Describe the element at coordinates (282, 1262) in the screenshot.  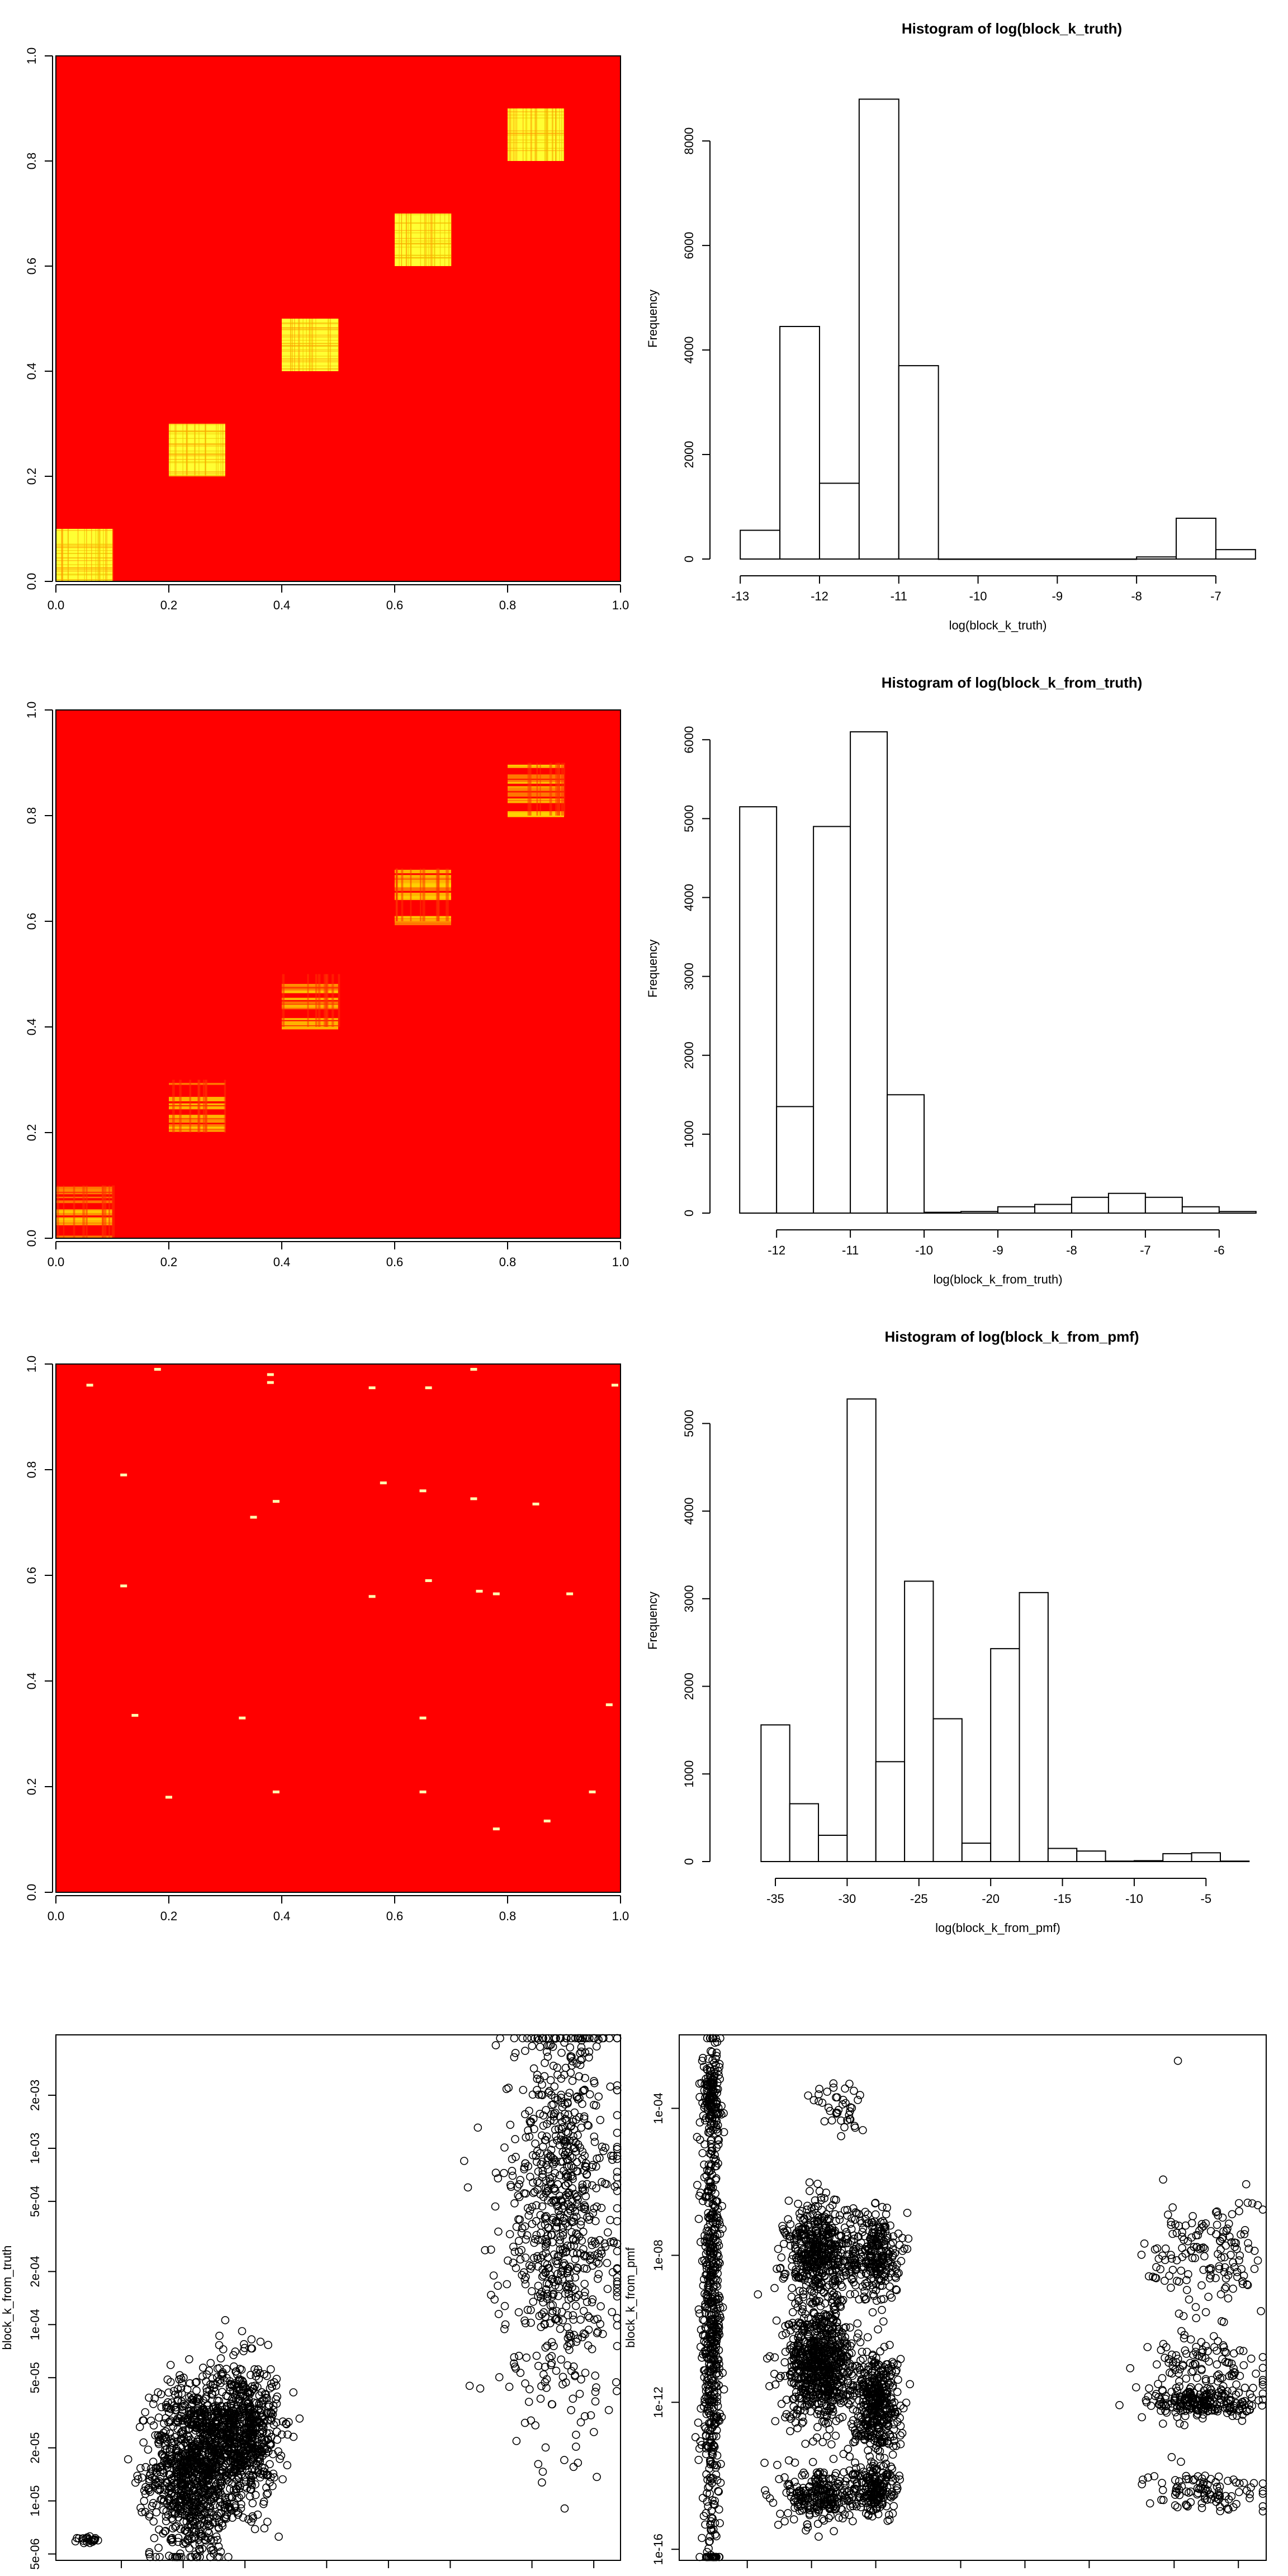
I see `x-tick-label: 0.4` at that location.